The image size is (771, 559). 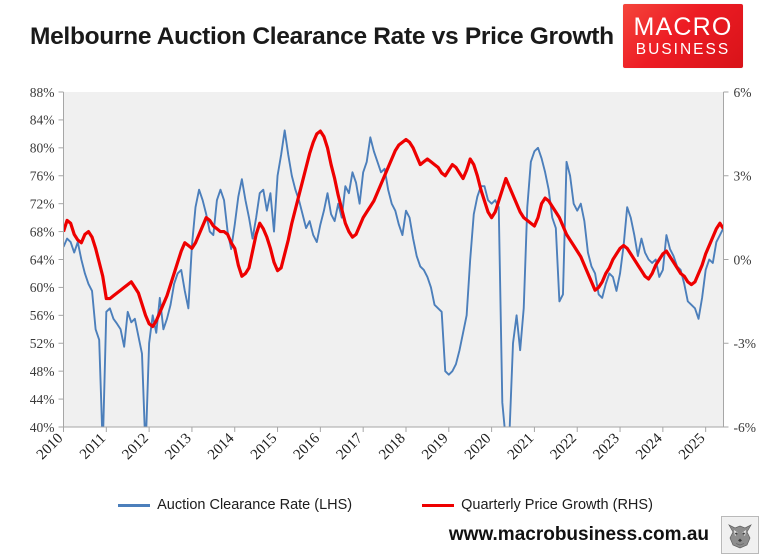 I want to click on y-left-tick-label: 52%, so click(x=42, y=343).